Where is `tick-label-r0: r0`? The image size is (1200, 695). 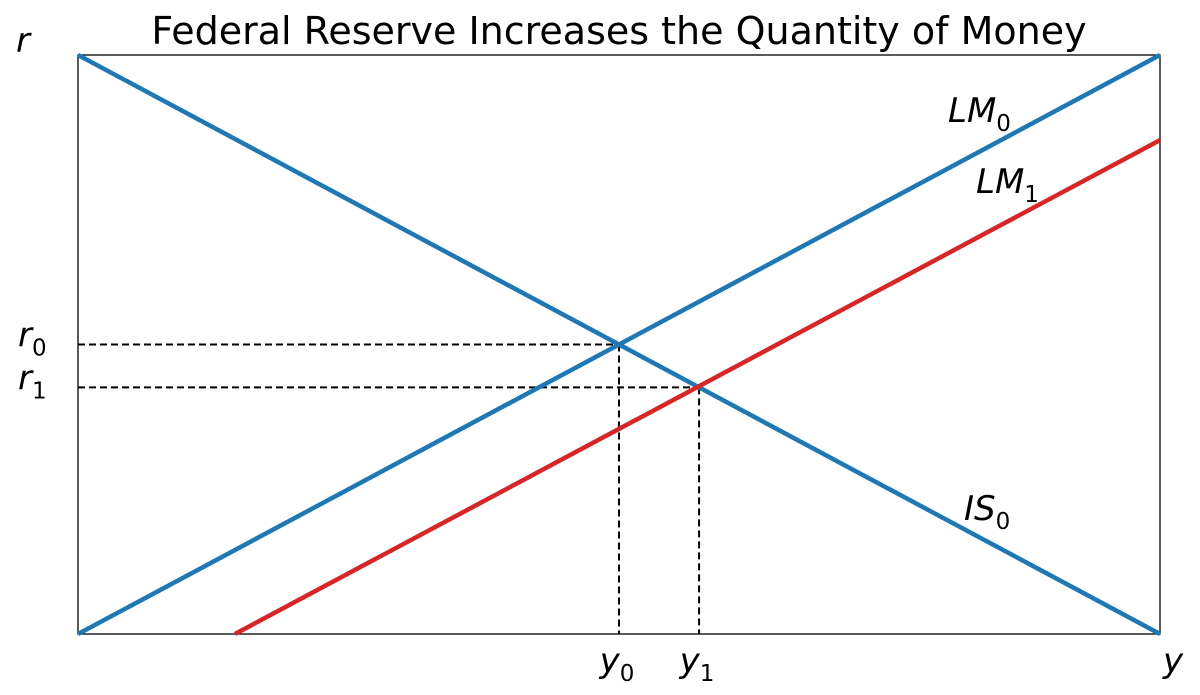
tick-label-r0: r0 is located at coordinates (32, 339).